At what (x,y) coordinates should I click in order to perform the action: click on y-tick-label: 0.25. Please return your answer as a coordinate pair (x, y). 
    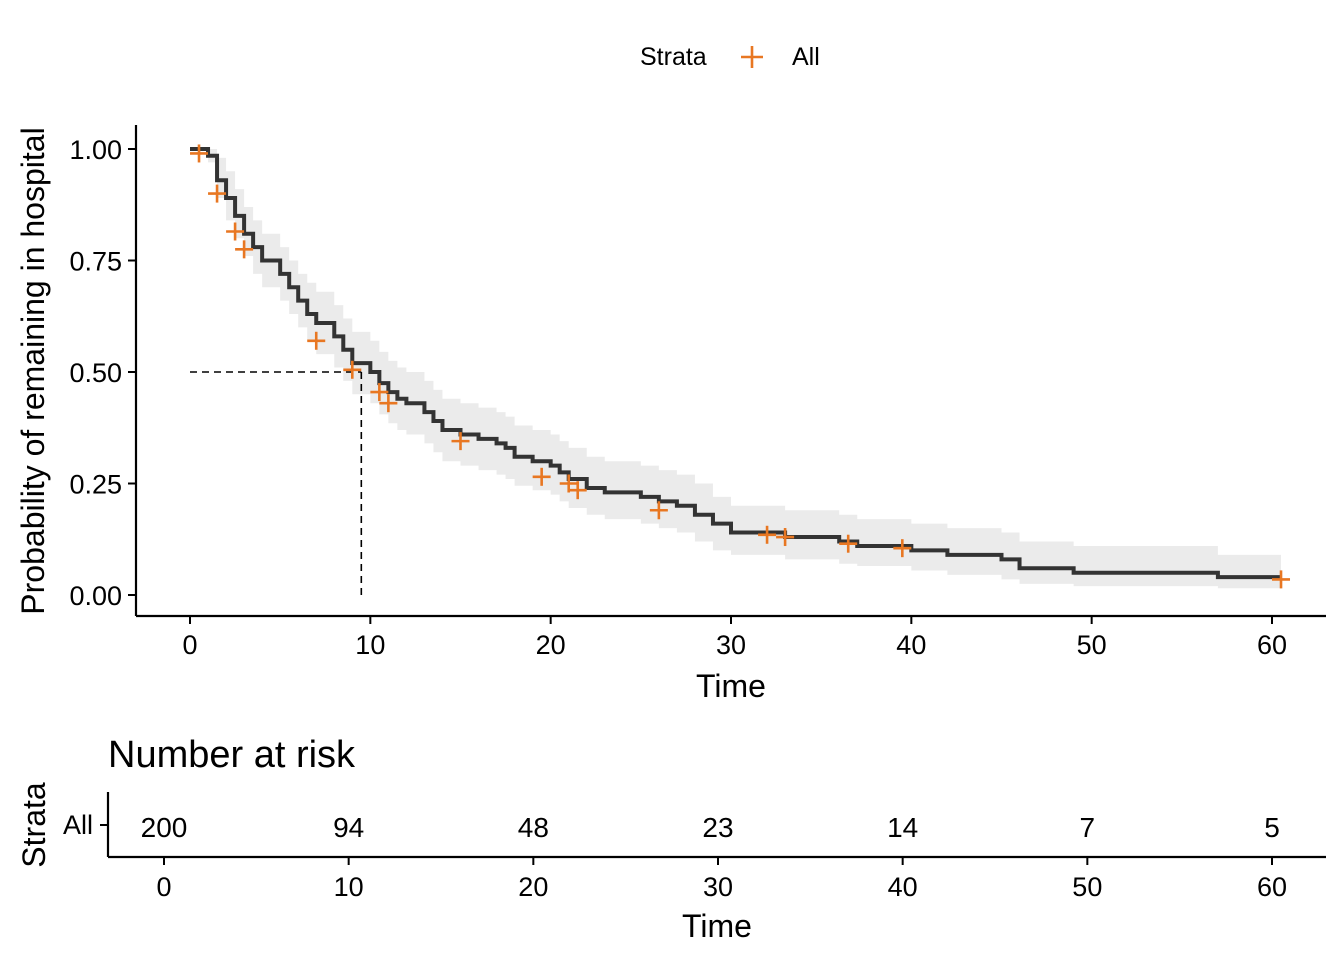
    Looking at the image, I should click on (95, 485).